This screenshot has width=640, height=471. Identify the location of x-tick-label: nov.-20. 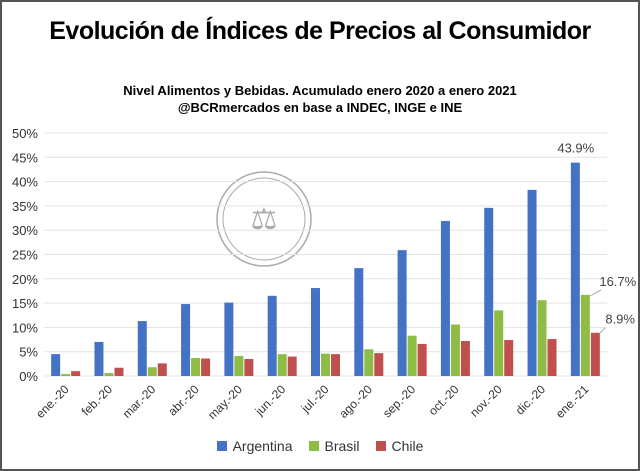
(486, 401).